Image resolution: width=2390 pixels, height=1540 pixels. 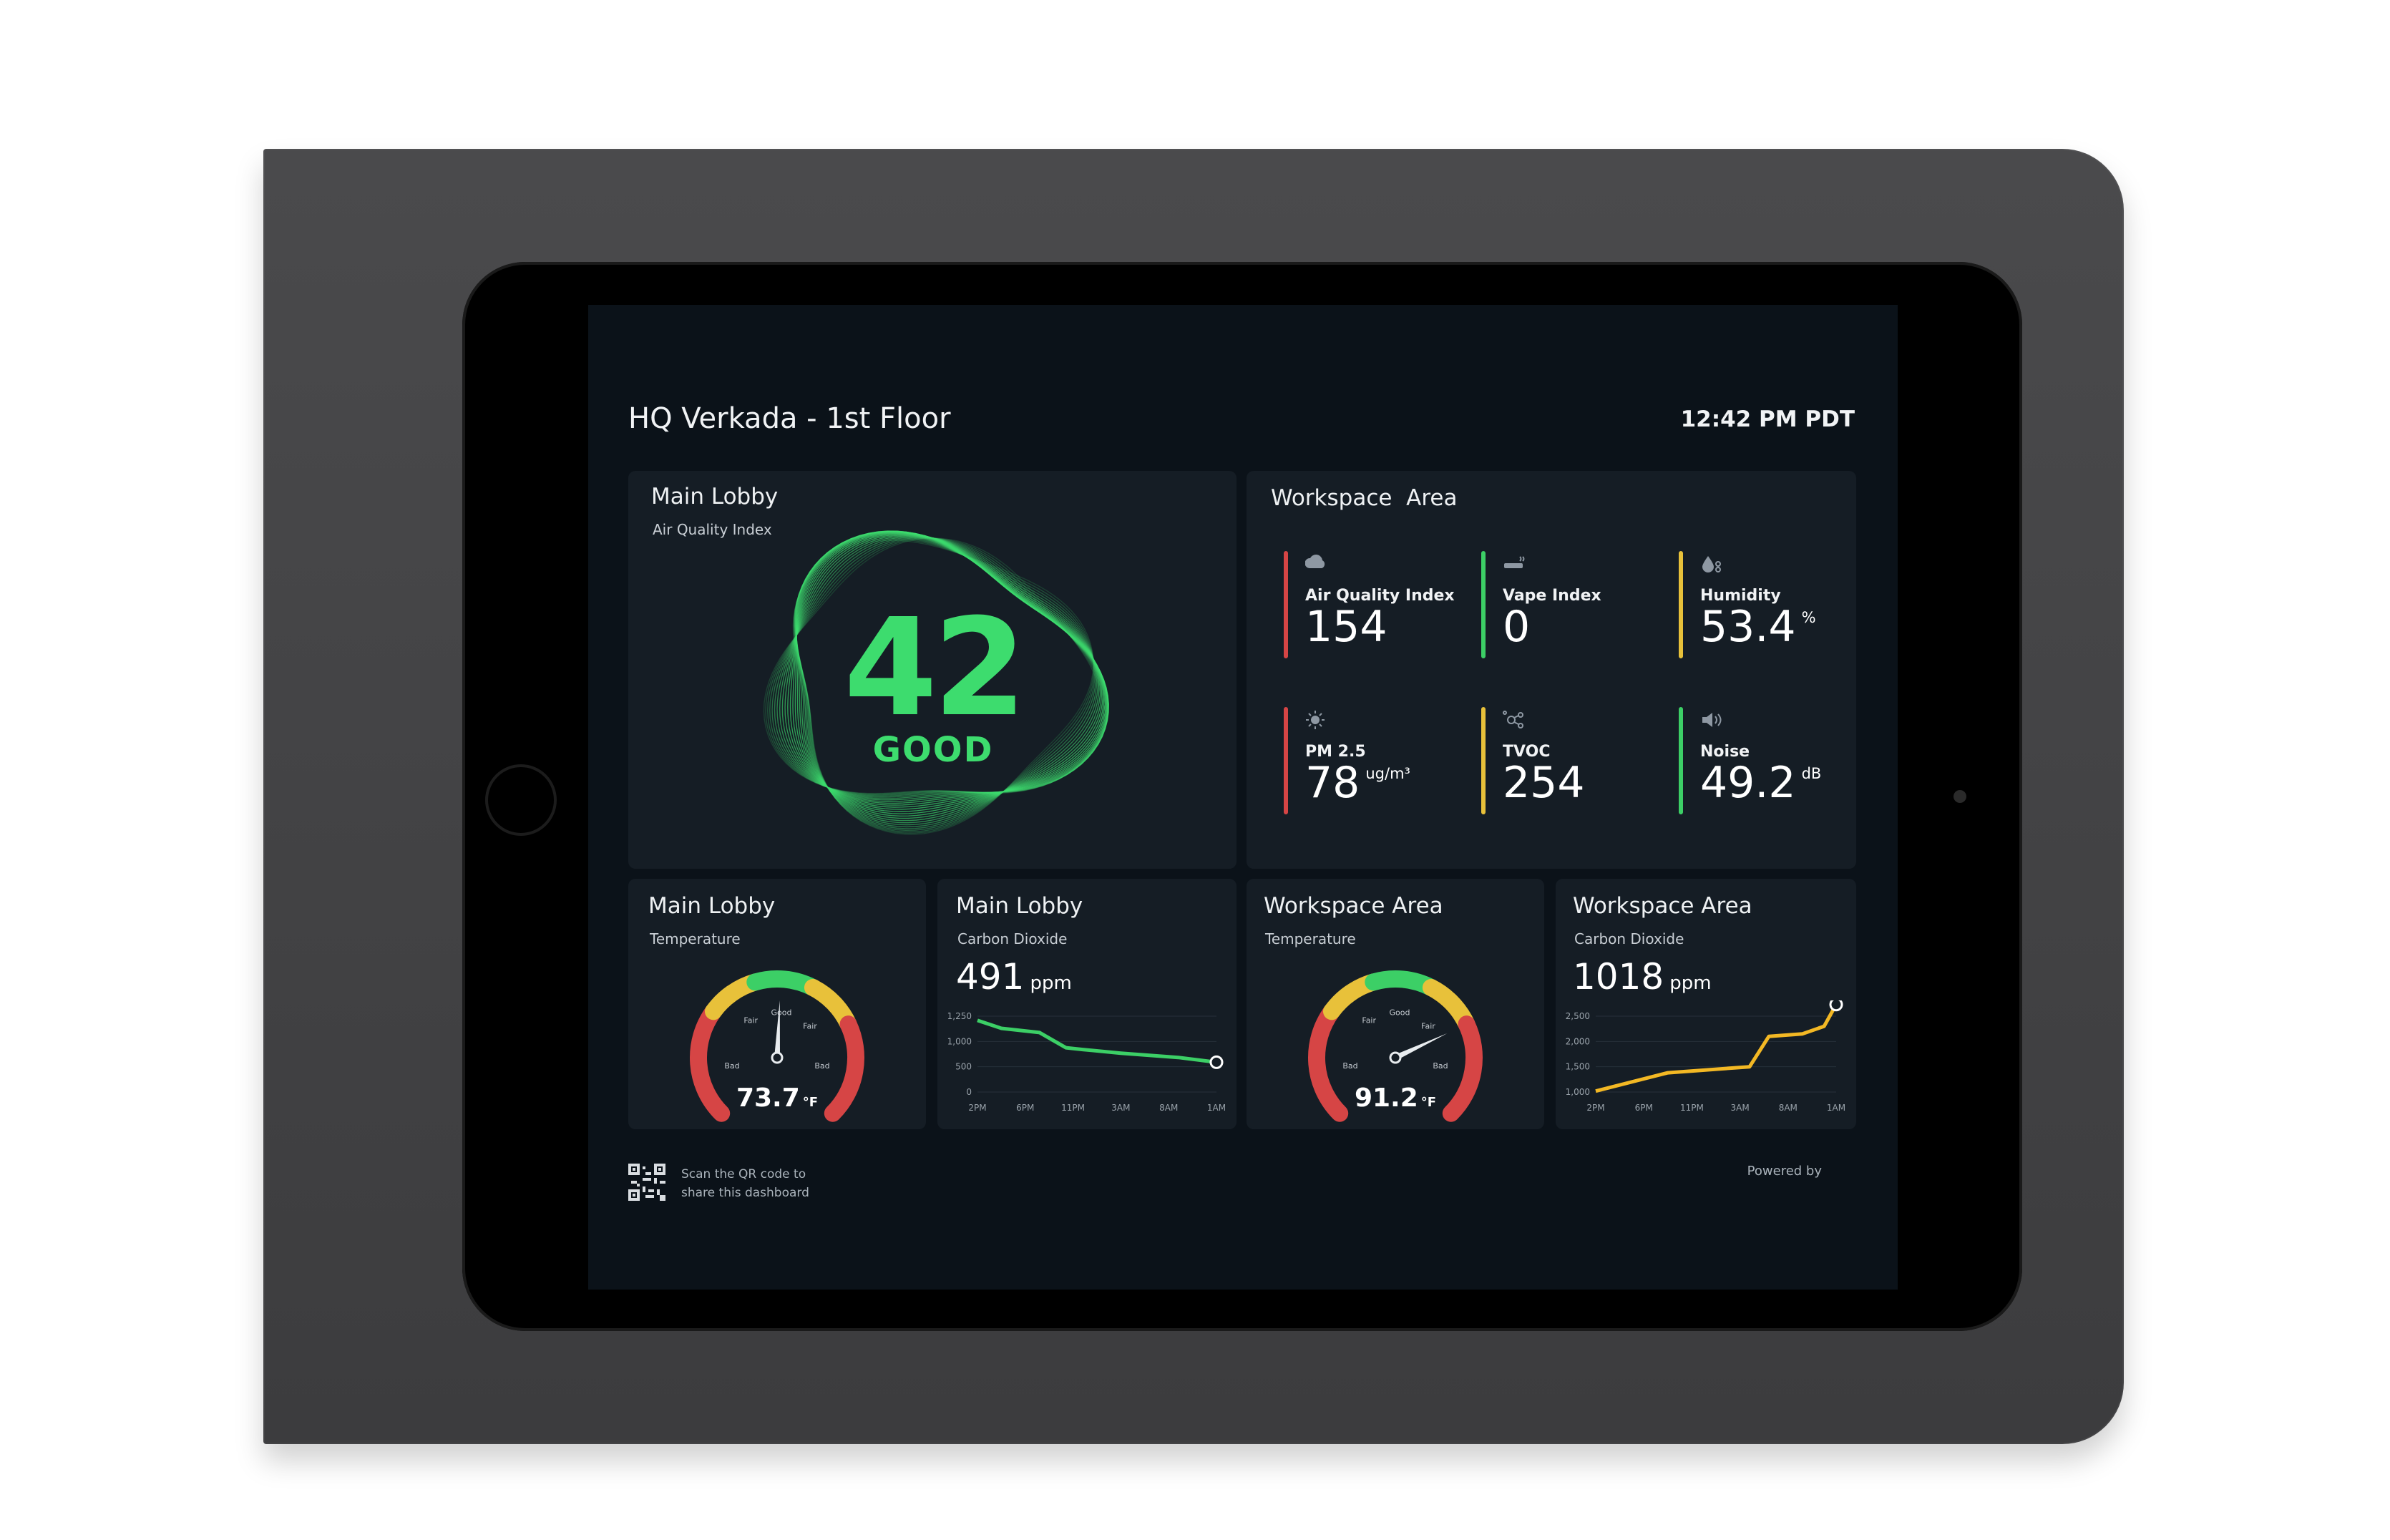 What do you see at coordinates (712, 530) in the screenshot?
I see `card-metric: Air Quality Index` at bounding box center [712, 530].